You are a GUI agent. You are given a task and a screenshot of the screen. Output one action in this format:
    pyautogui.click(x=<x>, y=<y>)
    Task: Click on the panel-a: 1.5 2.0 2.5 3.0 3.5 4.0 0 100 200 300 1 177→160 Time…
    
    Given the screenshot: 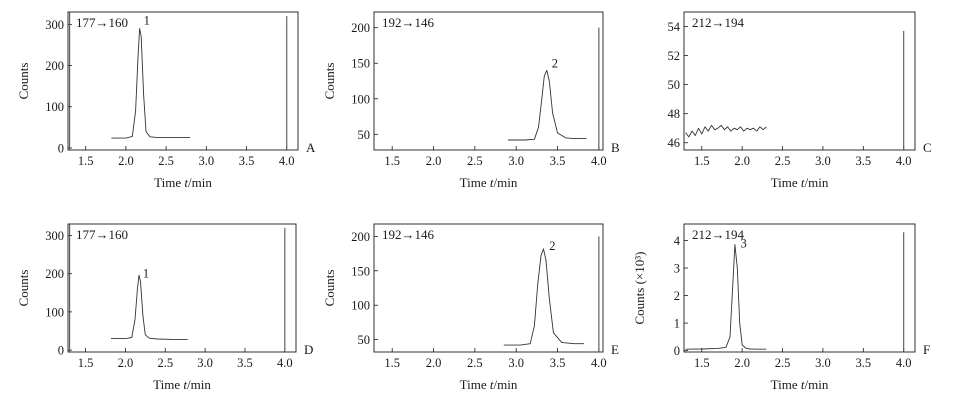 What is the action you would take?
    pyautogui.click(x=166, y=100)
    